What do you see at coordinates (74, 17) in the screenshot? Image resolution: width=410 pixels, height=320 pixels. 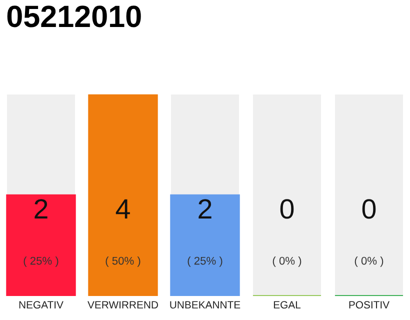 I see `chart-title: 05212010` at bounding box center [74, 17].